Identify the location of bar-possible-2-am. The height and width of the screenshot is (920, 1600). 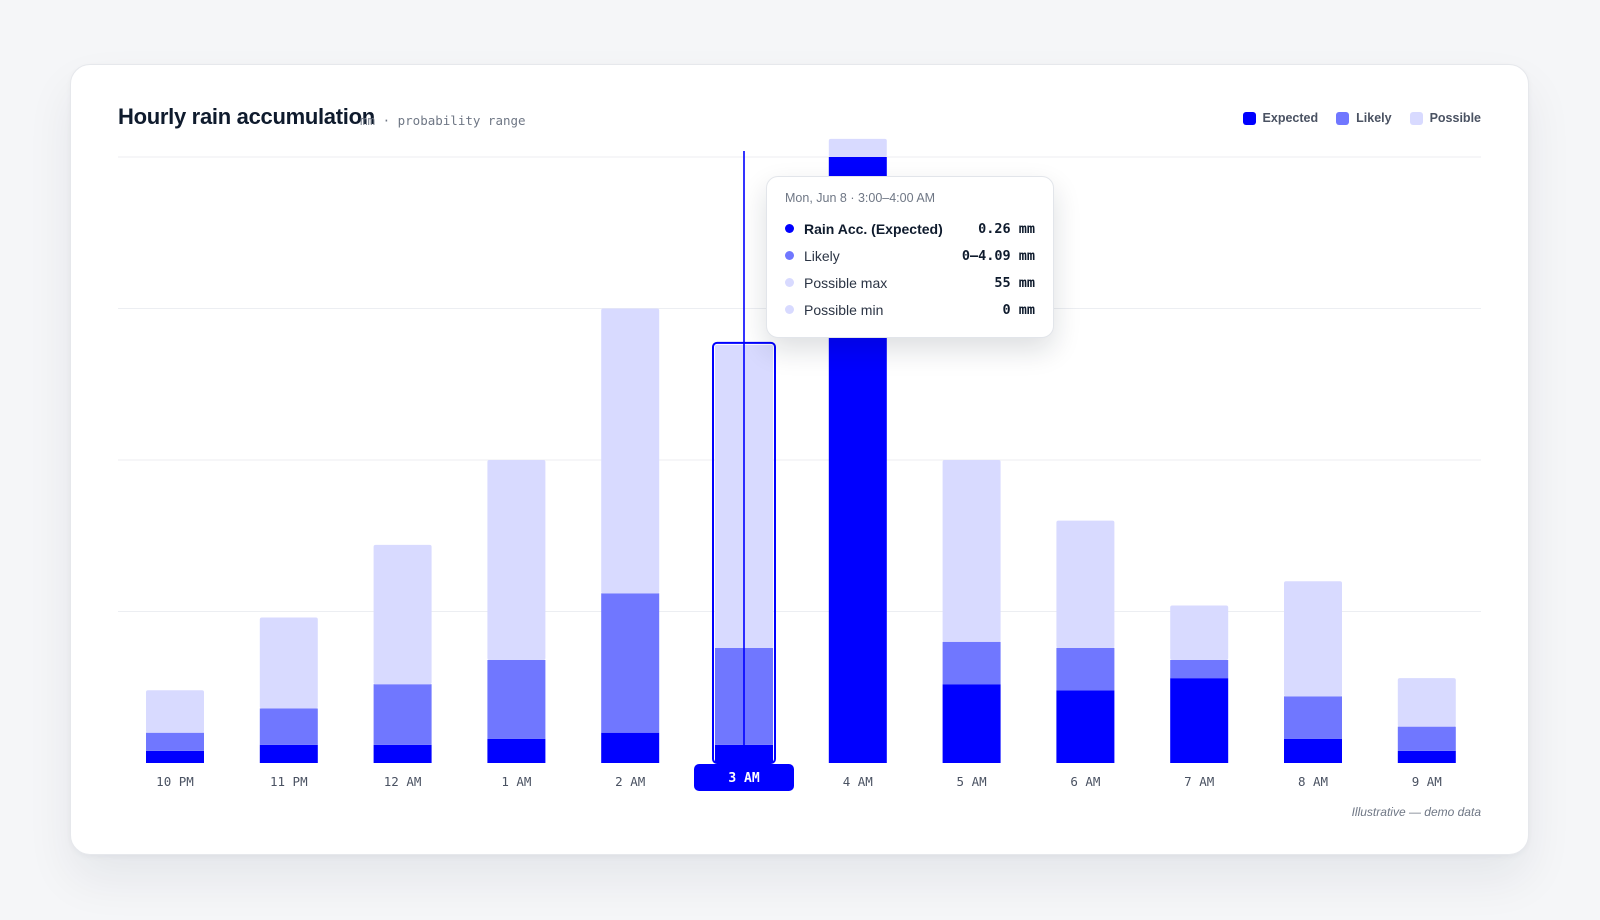
(630, 451).